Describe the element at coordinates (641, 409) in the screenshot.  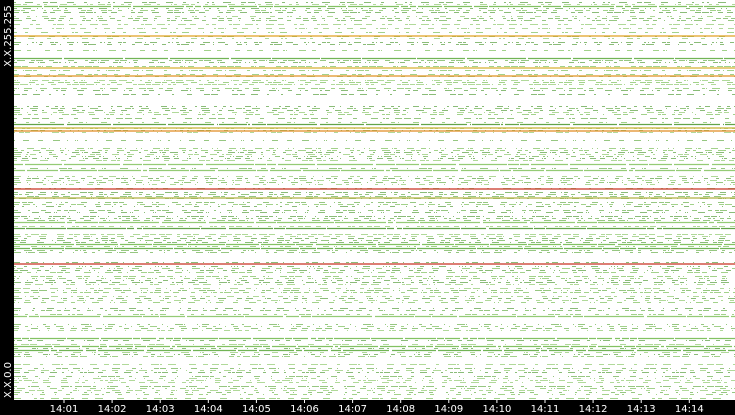
I see `x-tick-label: 14:13` at that location.